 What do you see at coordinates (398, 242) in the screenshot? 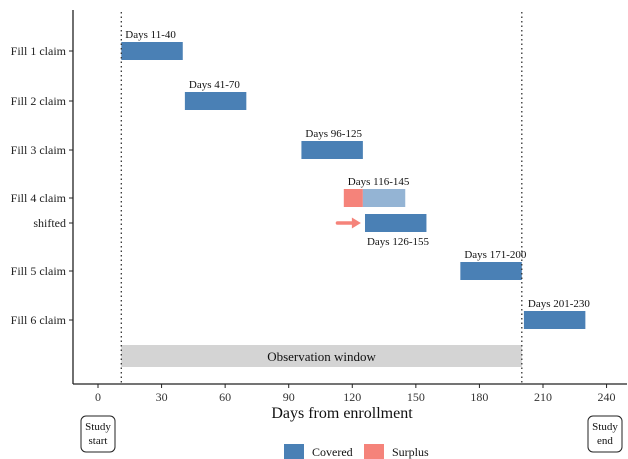
I see `segment-label-5: Days 126-155` at bounding box center [398, 242].